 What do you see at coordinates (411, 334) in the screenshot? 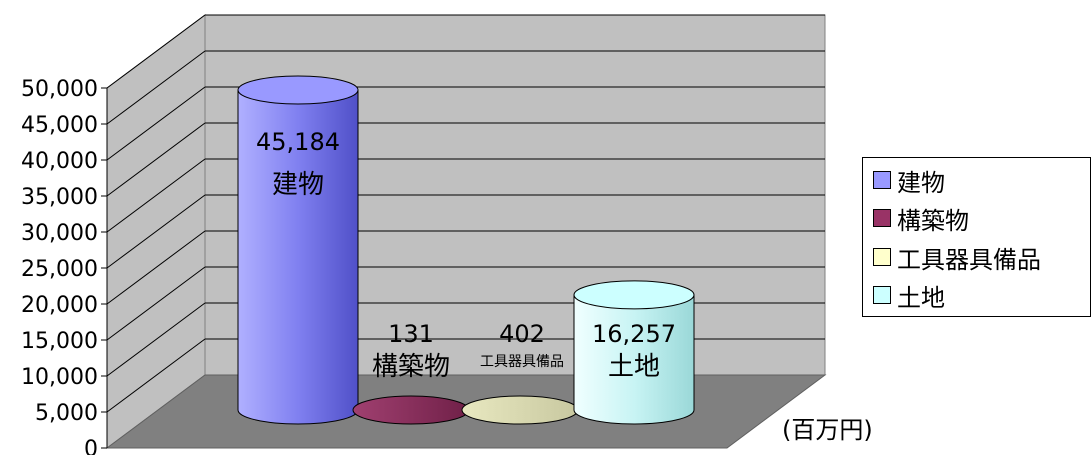
I see `value-label-structure: 131` at bounding box center [411, 334].